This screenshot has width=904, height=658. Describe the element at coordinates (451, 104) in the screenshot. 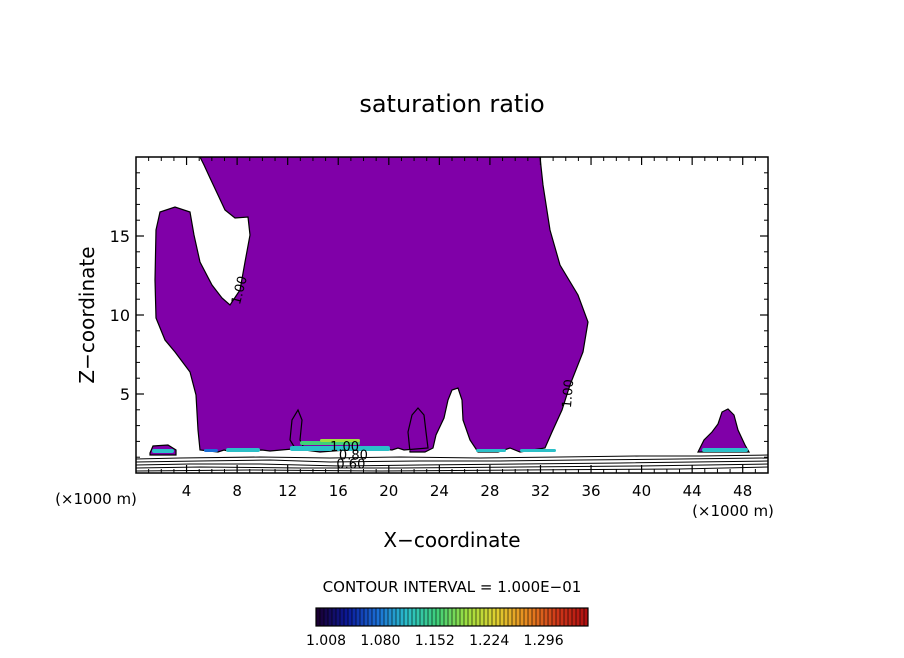

I see `chart-title: saturation ratio` at that location.